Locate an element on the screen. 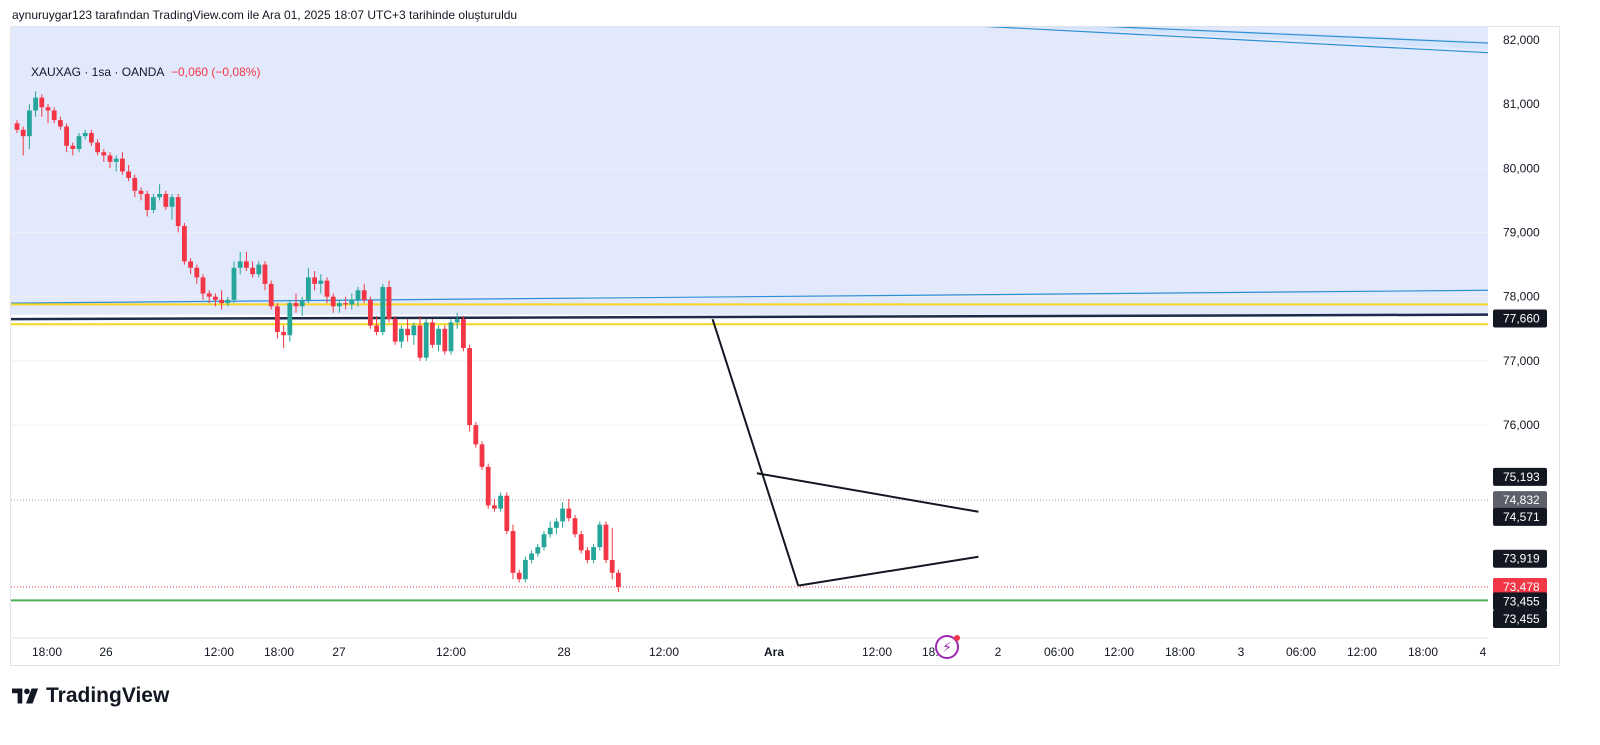 The width and height of the screenshot is (1600, 745). lightning-icon: ⚡ is located at coordinates (947, 647).